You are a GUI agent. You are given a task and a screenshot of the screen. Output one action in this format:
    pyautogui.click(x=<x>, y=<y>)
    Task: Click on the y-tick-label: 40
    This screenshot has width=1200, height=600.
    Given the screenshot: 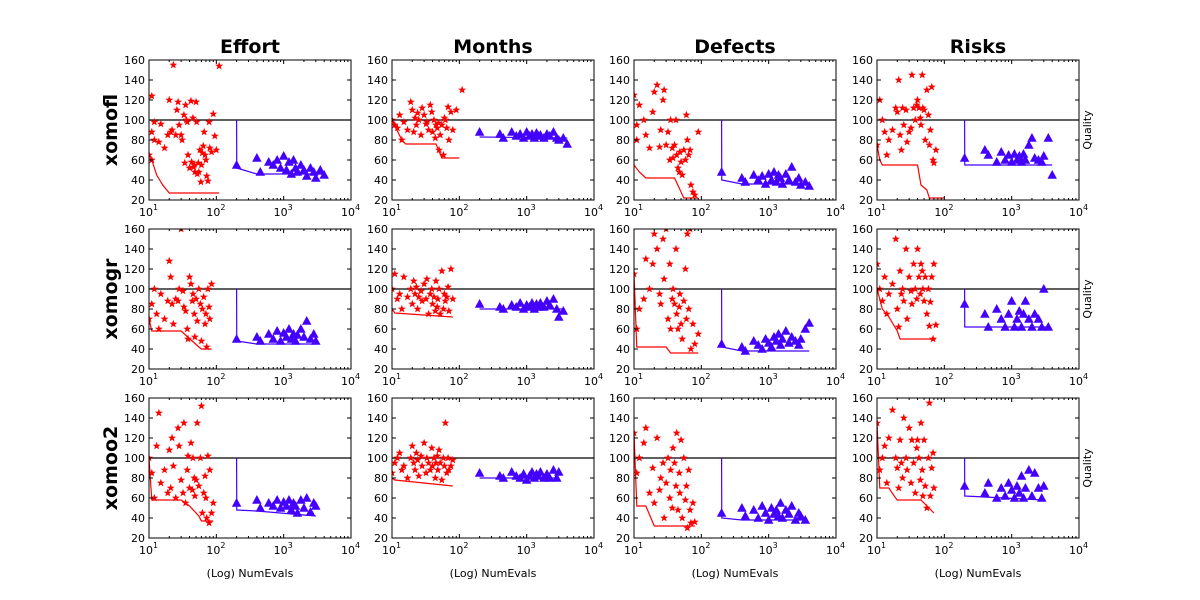 What is the action you would take?
    pyautogui.click(x=138, y=349)
    